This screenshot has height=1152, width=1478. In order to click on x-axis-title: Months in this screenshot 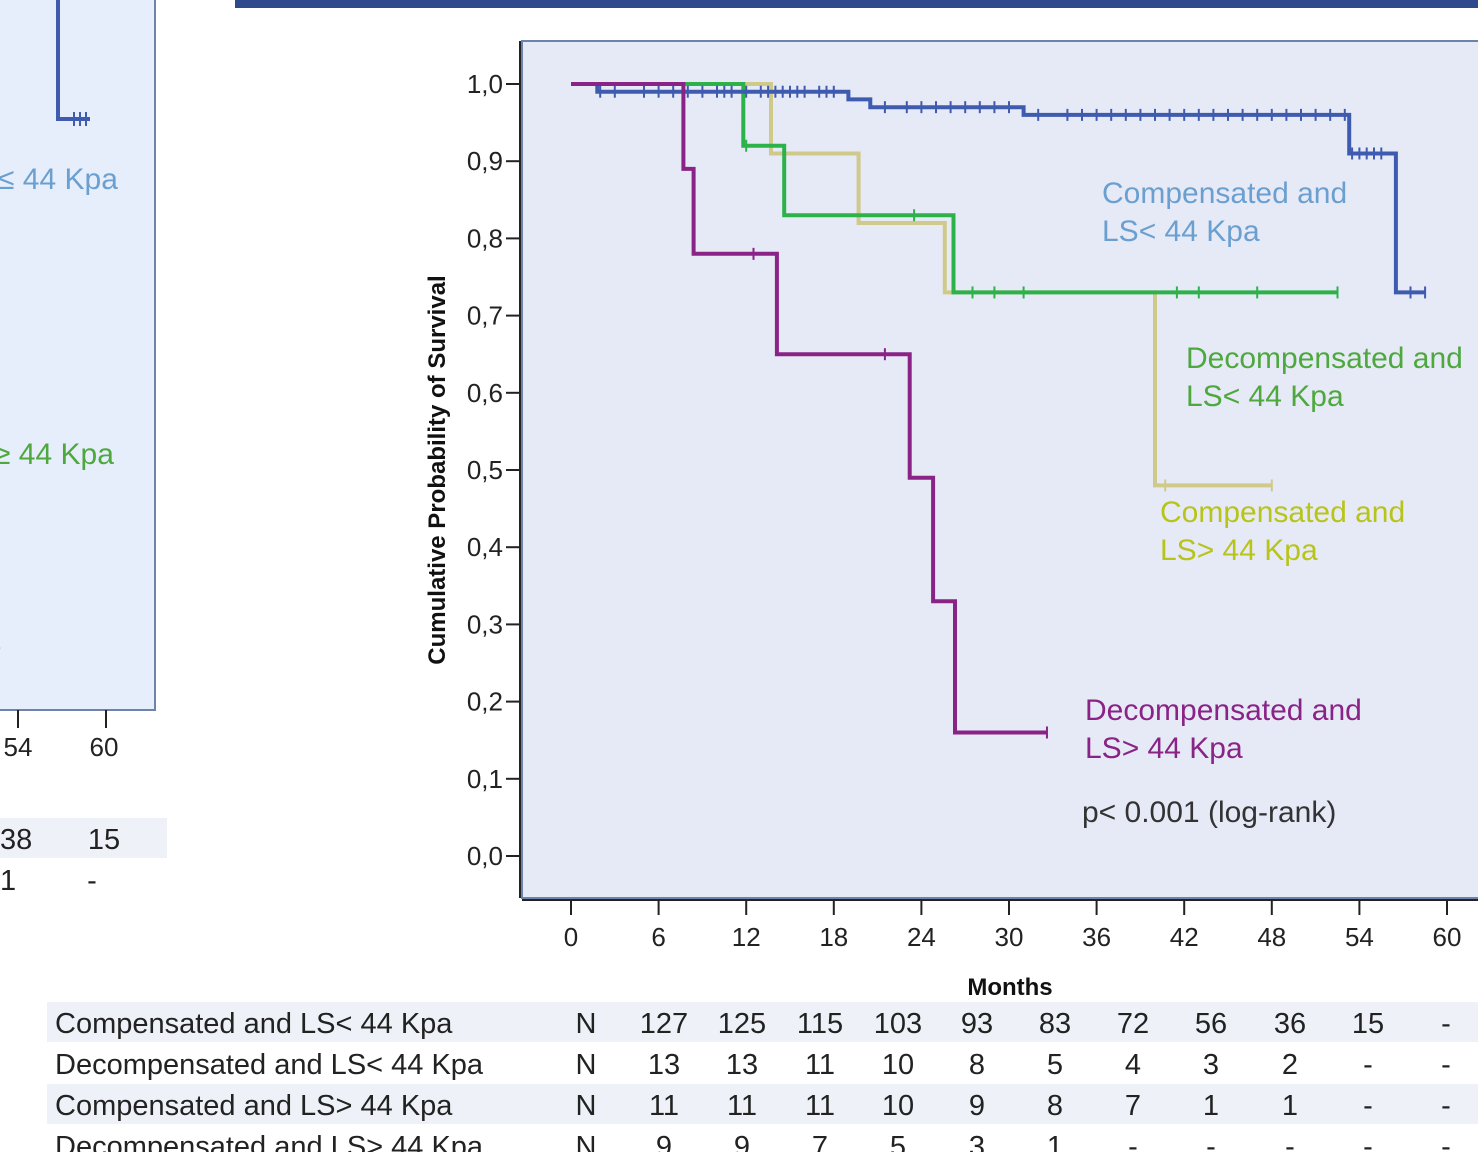, I will do `click(1009, 987)`.